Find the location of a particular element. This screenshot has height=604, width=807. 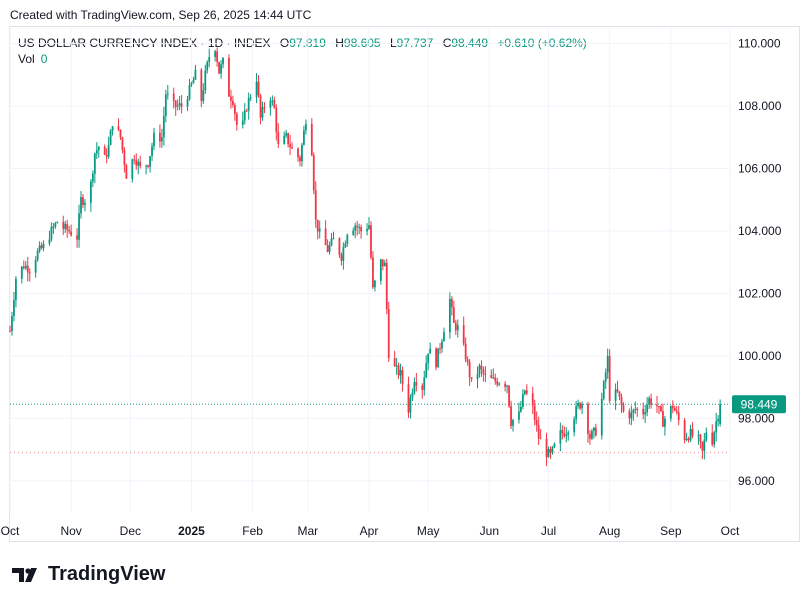

x-tick-label: May is located at coordinates (428, 531).